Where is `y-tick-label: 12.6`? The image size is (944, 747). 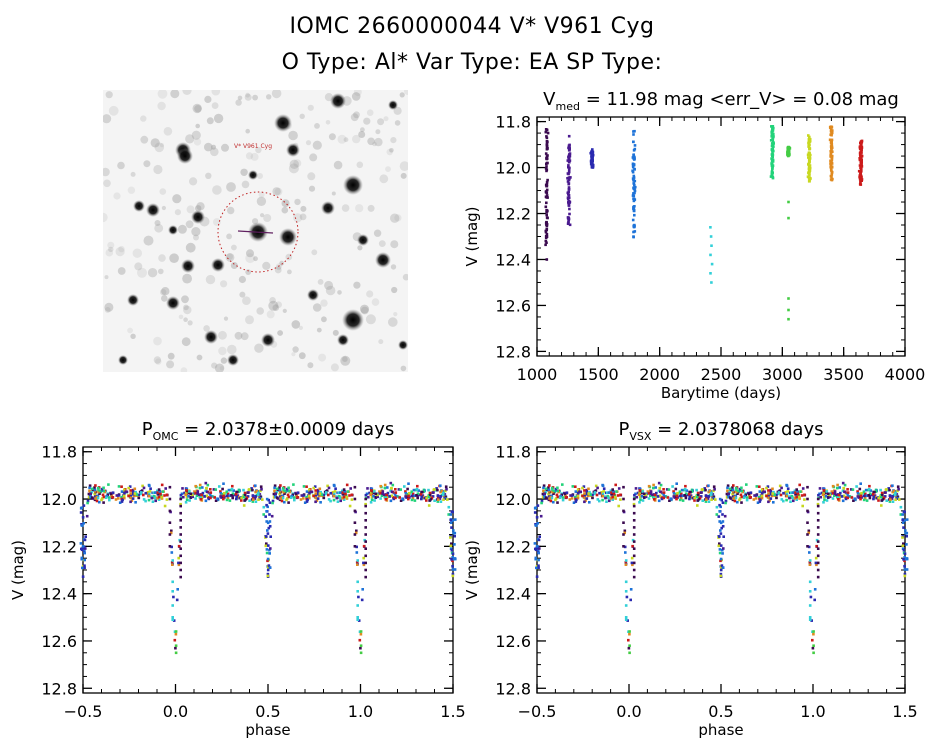
y-tick-label: 12.6 is located at coordinates (513, 305).